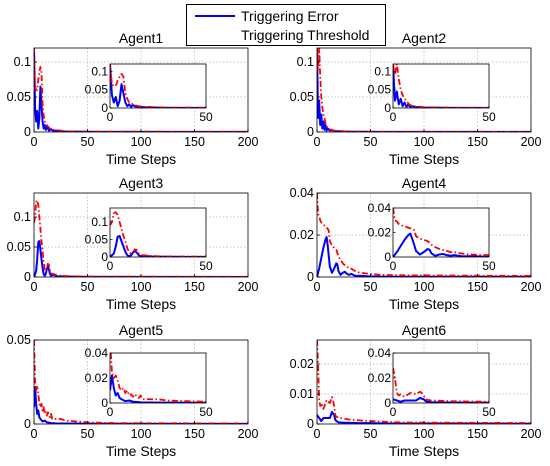 The height and width of the screenshot is (466, 550). I want to click on agent5-inset-ytick-label-0: 0, so click(104, 403).